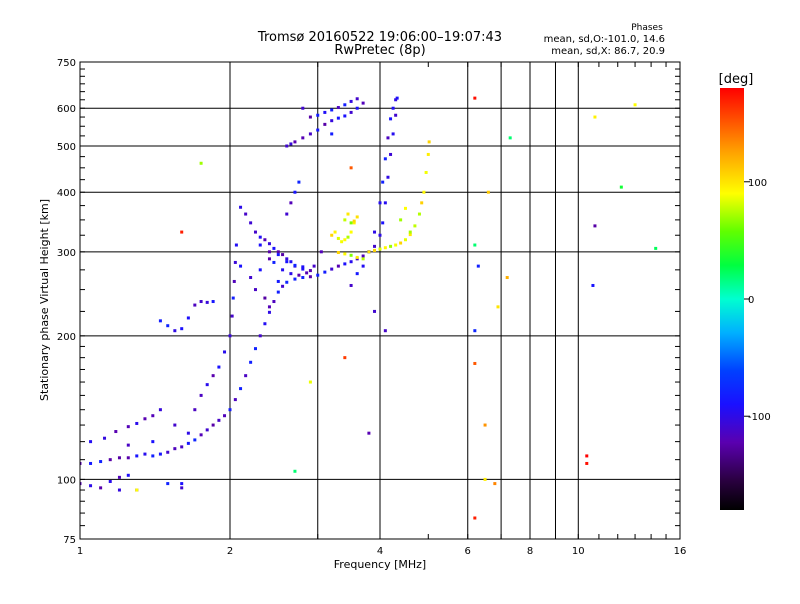  What do you see at coordinates (69, 540) in the screenshot?
I see `y-tick-label: 75` at bounding box center [69, 540].